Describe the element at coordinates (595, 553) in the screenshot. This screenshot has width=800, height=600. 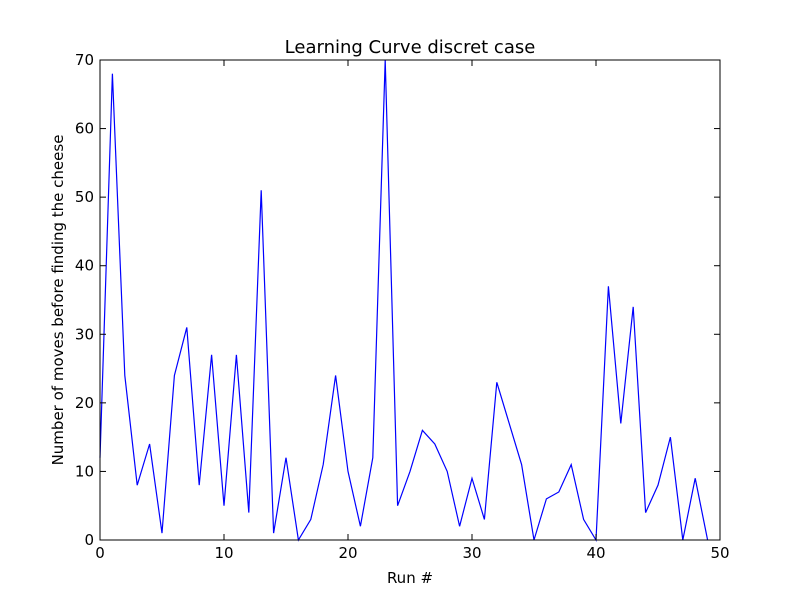
I see `x-tick-label: 40` at that location.